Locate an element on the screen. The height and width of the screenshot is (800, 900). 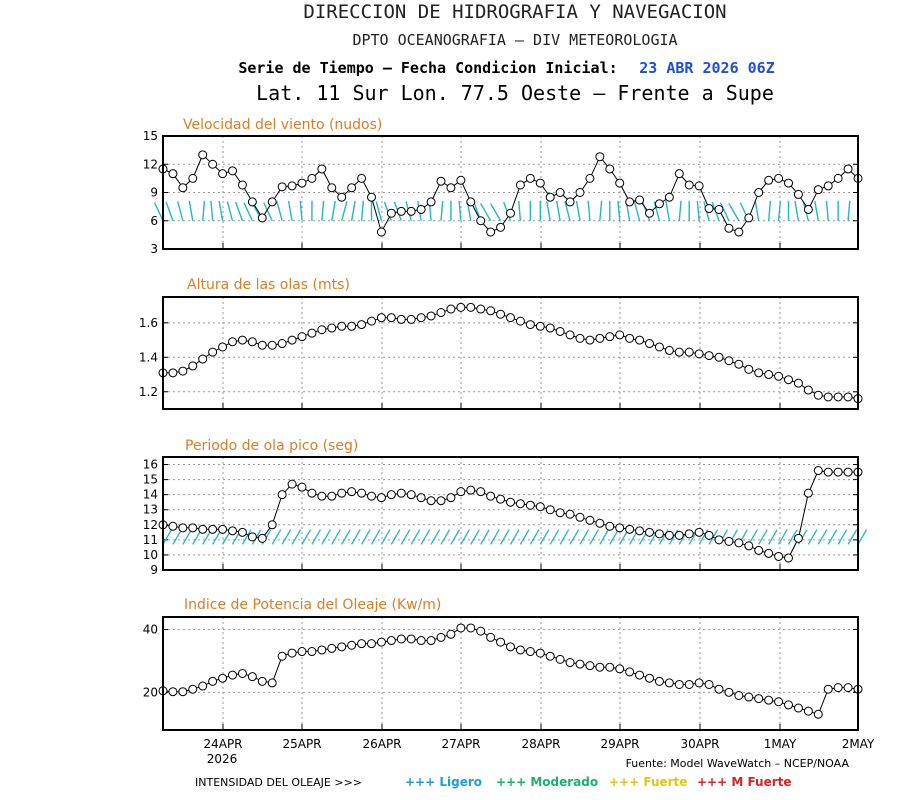
y-tick-label: 16 is located at coordinates (150, 465).